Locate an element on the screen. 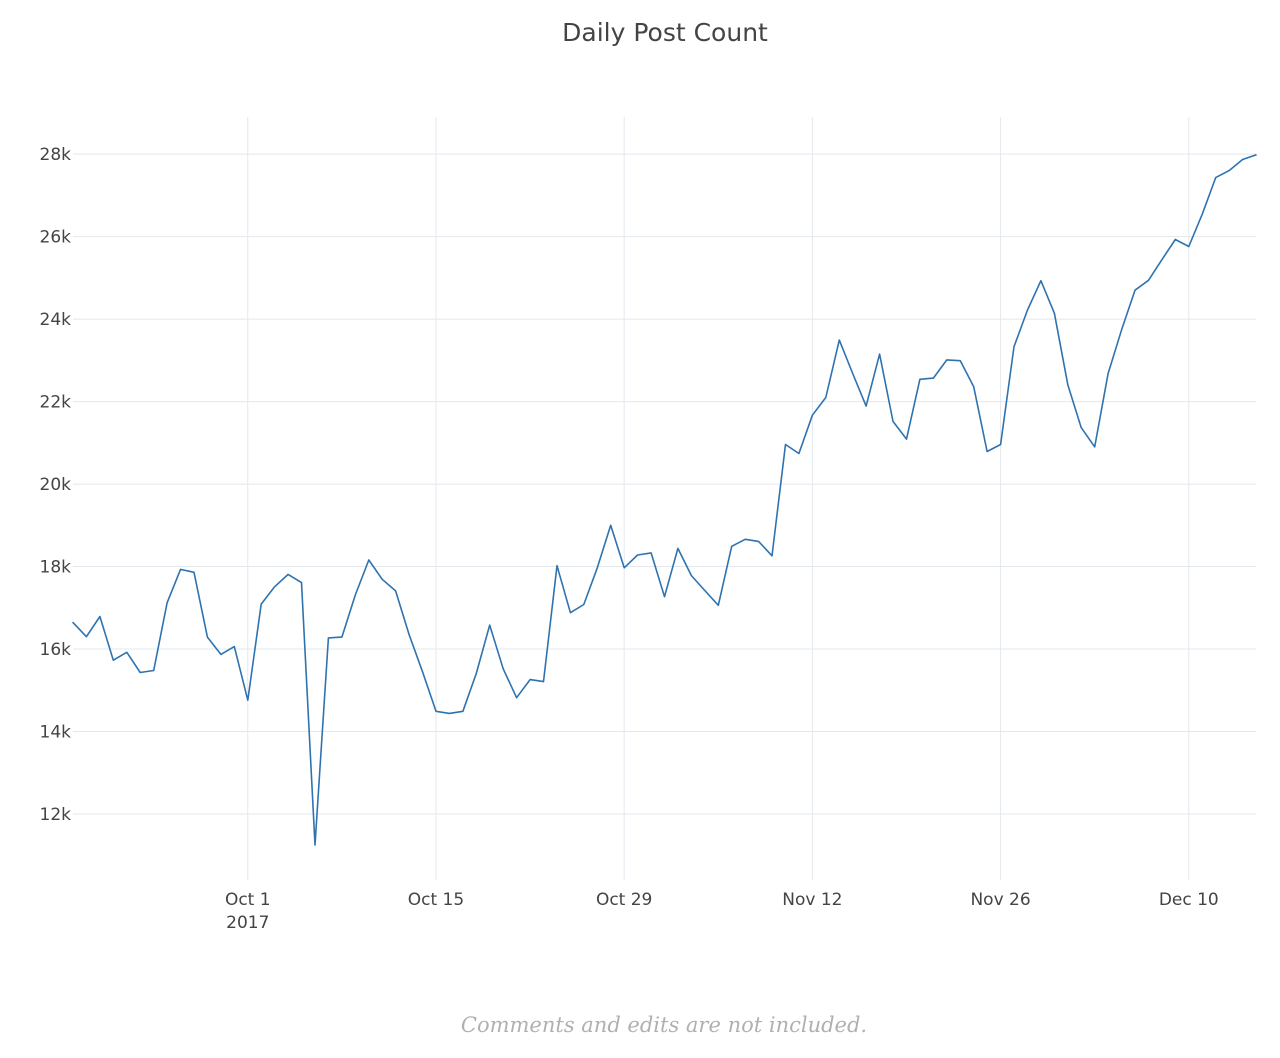 The height and width of the screenshot is (1058, 1280). y-tick-label: 26k is located at coordinates (56, 238).